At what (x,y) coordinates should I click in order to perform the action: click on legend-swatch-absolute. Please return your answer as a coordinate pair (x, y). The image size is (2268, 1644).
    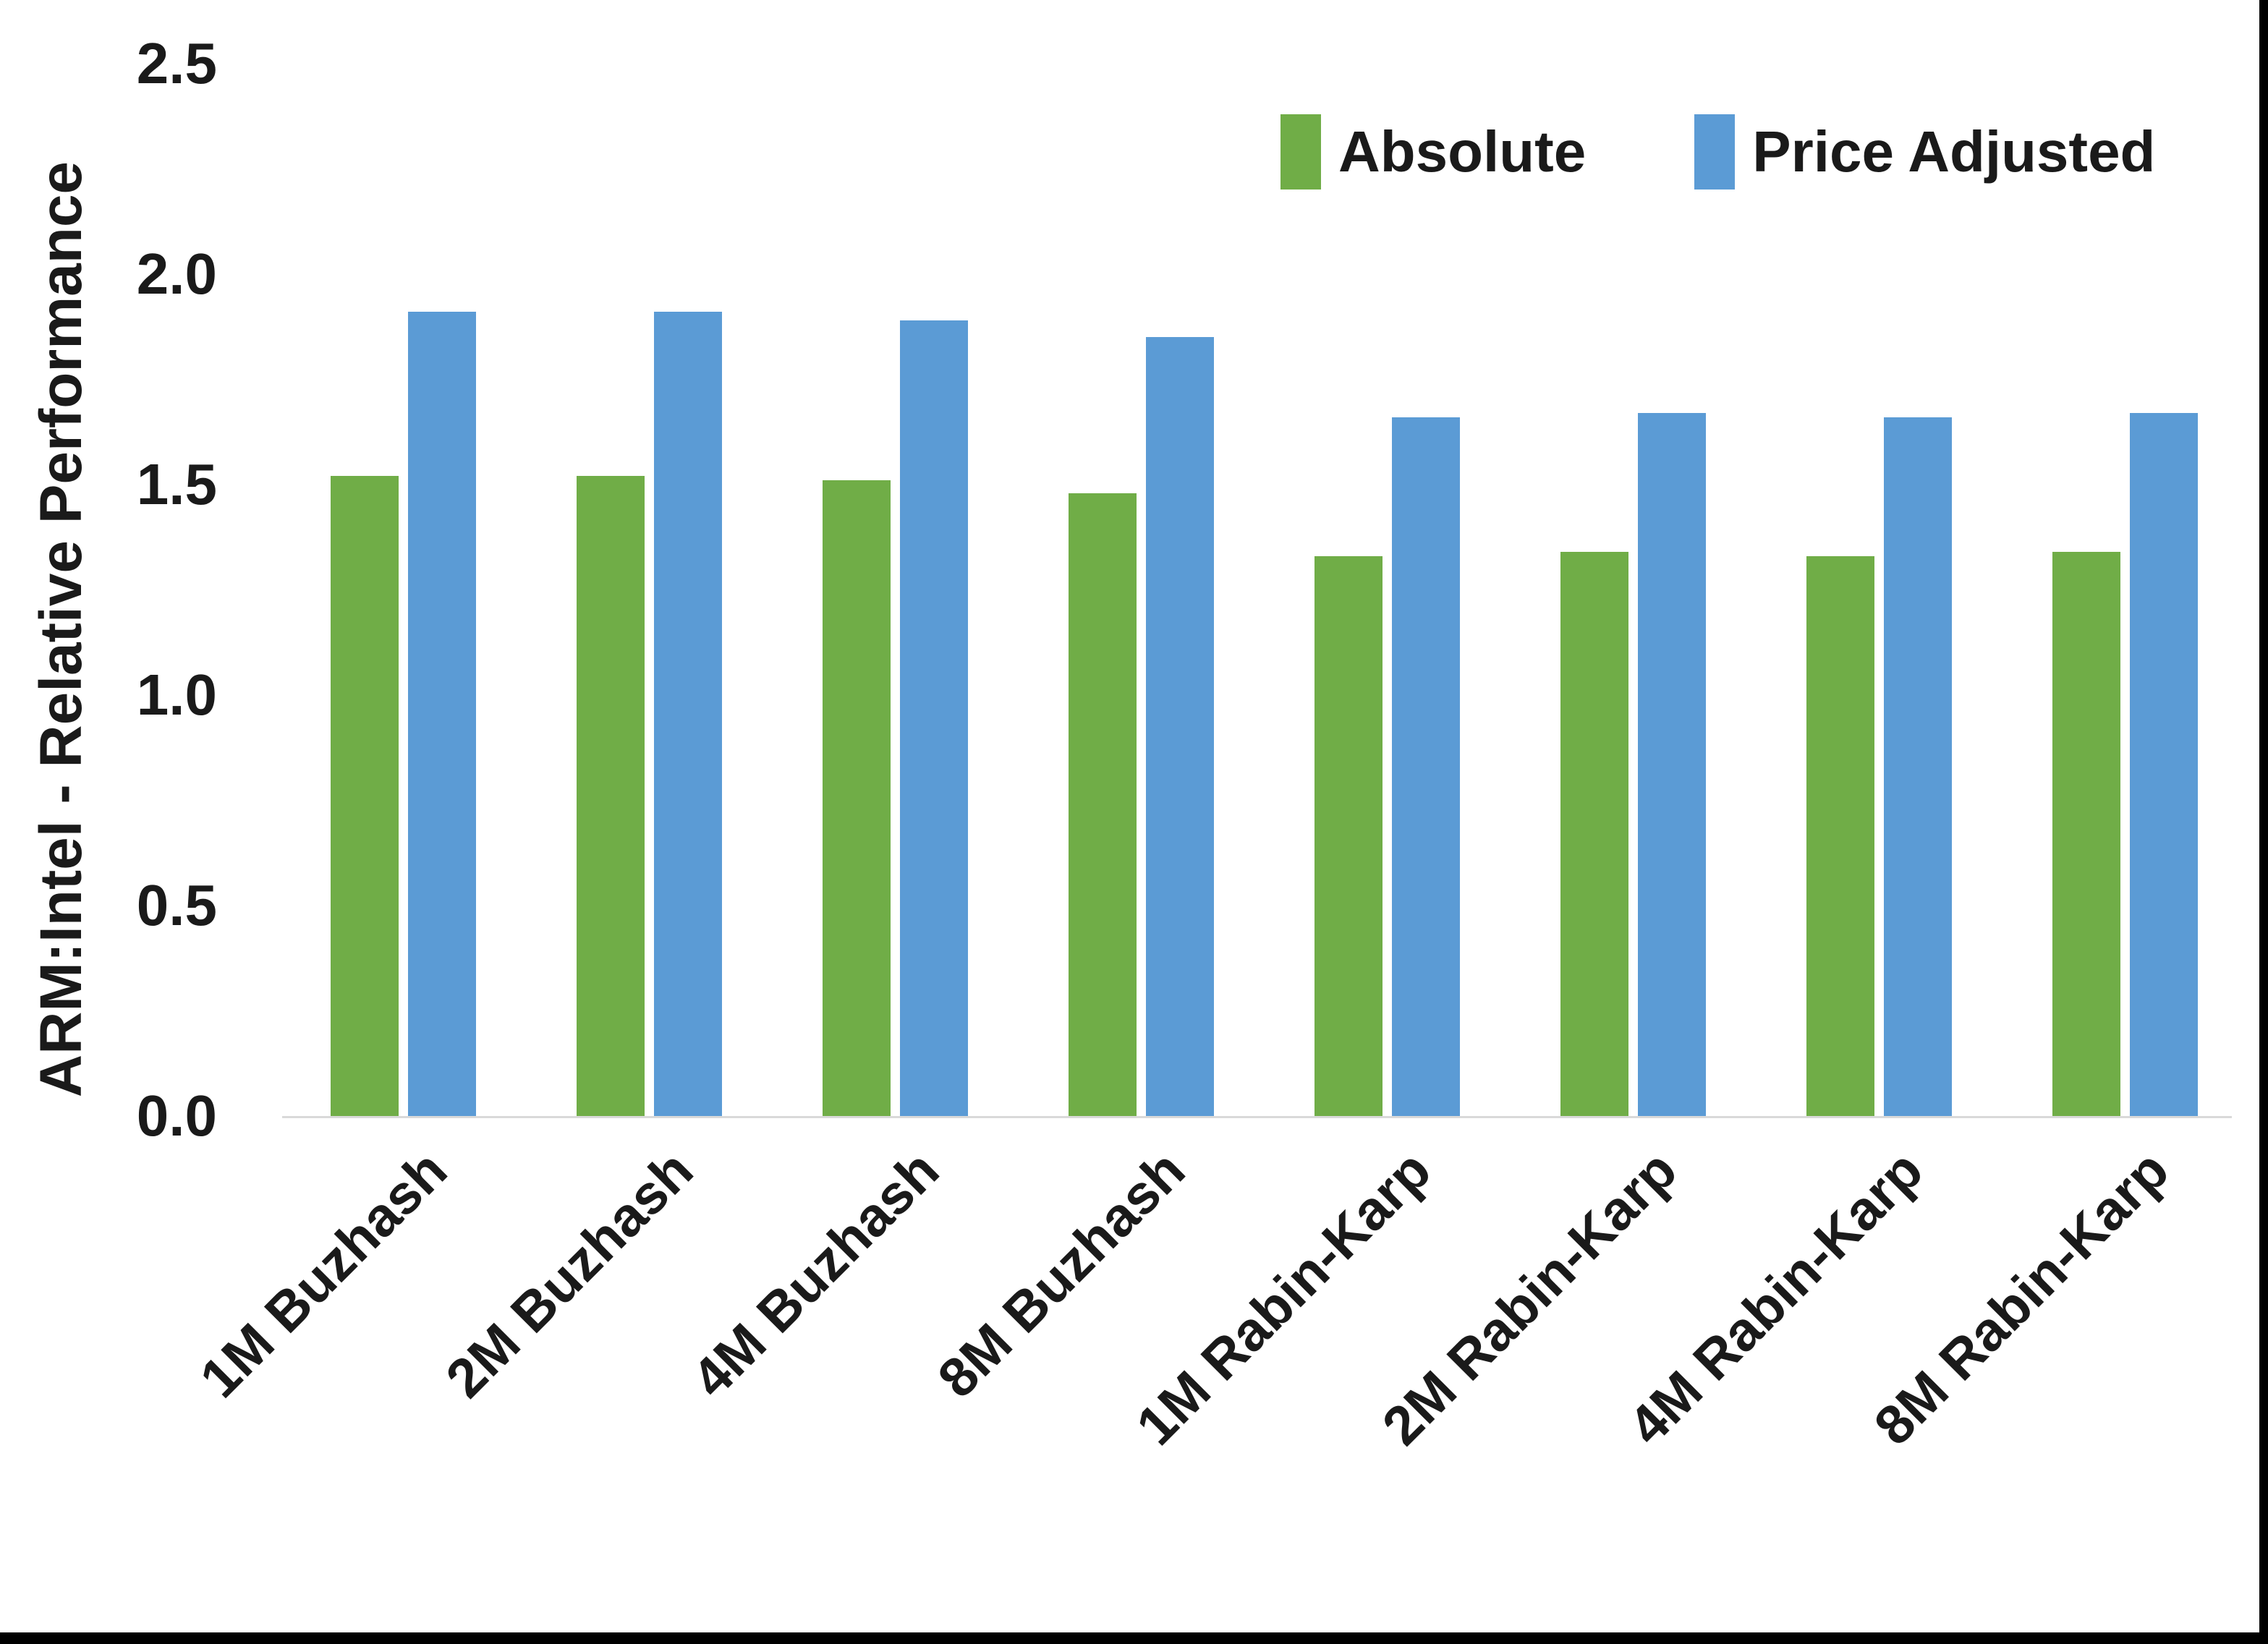
    Looking at the image, I should click on (1300, 151).